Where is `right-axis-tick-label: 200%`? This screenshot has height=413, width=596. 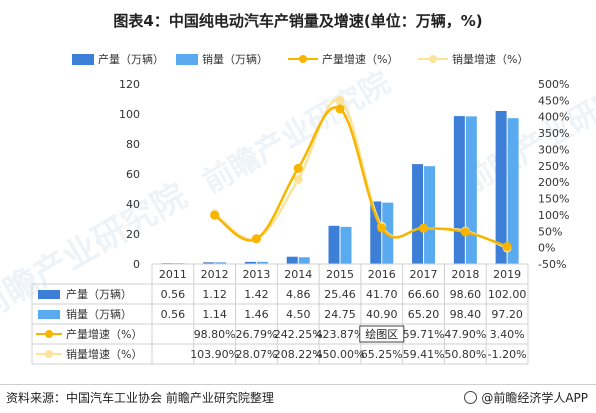 right-axis-tick-label: 200% is located at coordinates (553, 182).